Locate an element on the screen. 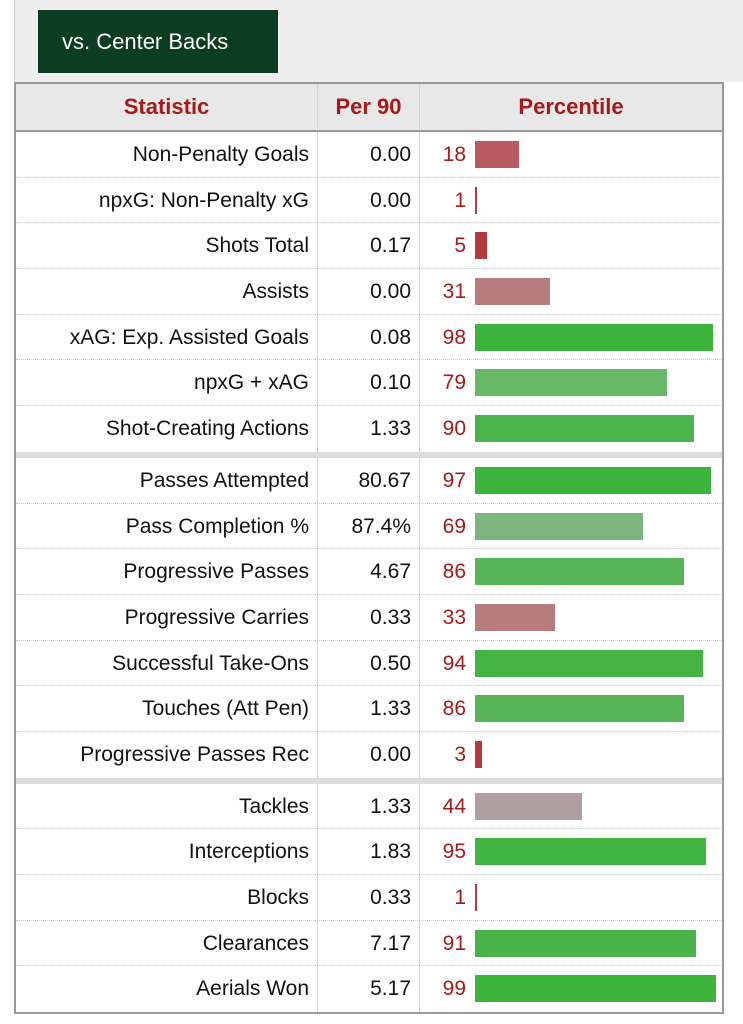  table-row: Progressive Passes Rec 0.00 3 is located at coordinates (369, 754).